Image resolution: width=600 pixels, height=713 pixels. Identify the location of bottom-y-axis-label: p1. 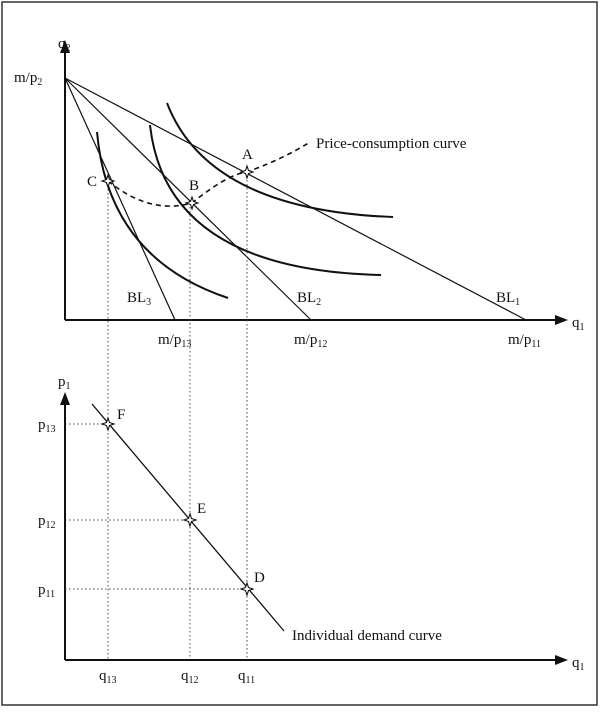
(64, 383).